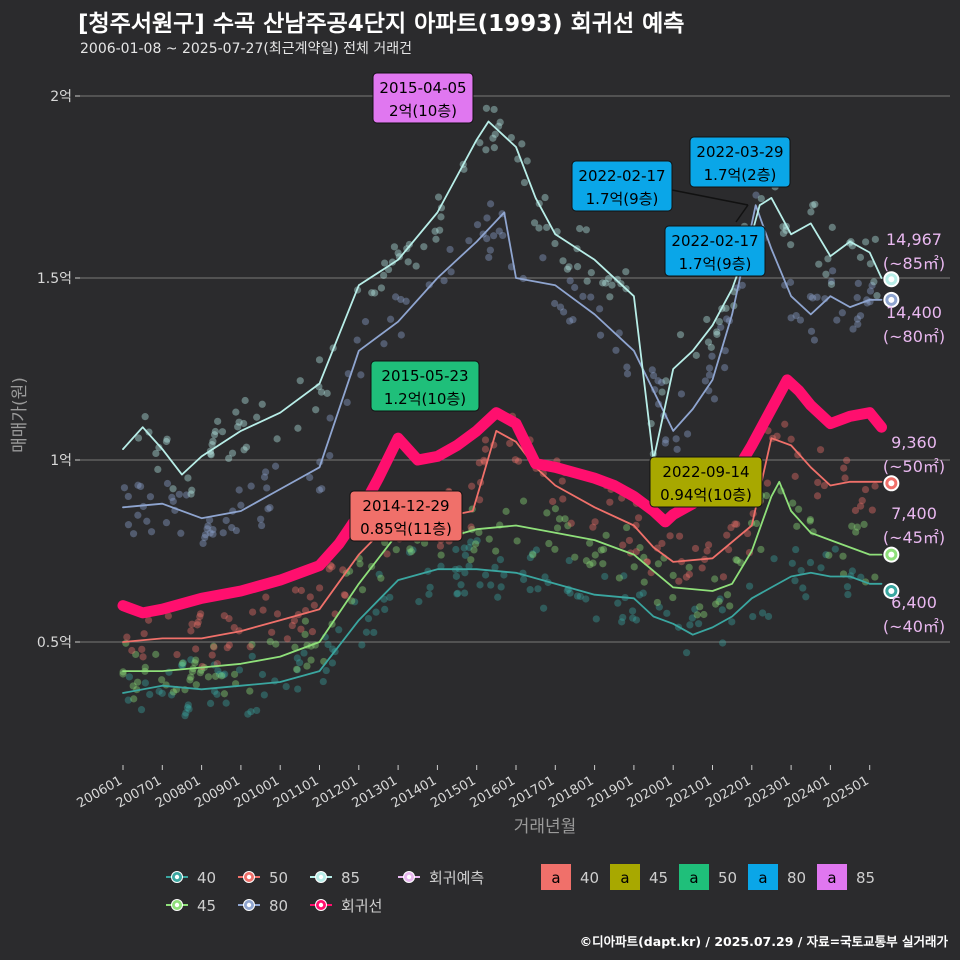  I want to click on forecast-area-label: (~85㎡), so click(914, 263).